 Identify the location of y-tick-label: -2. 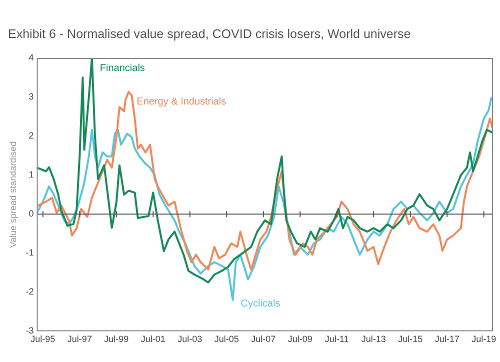
(30, 291).